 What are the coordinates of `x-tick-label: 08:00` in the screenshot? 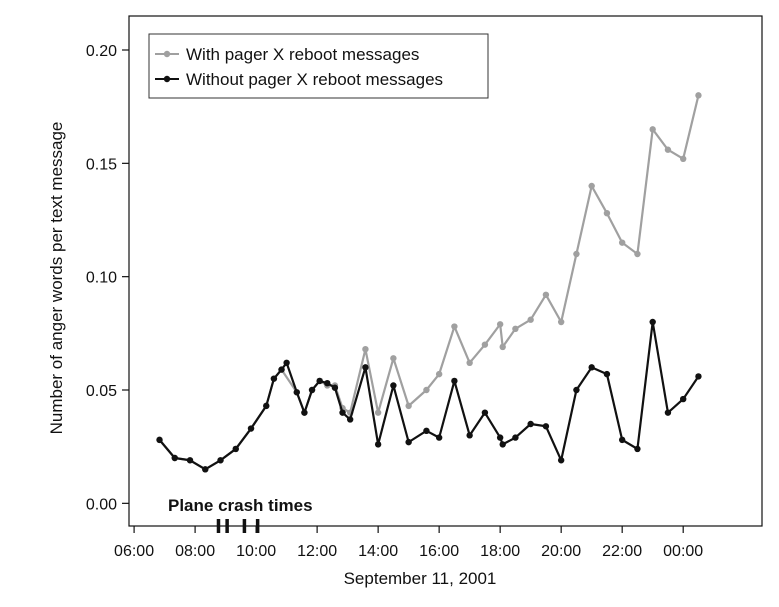 It's located at (195, 551).